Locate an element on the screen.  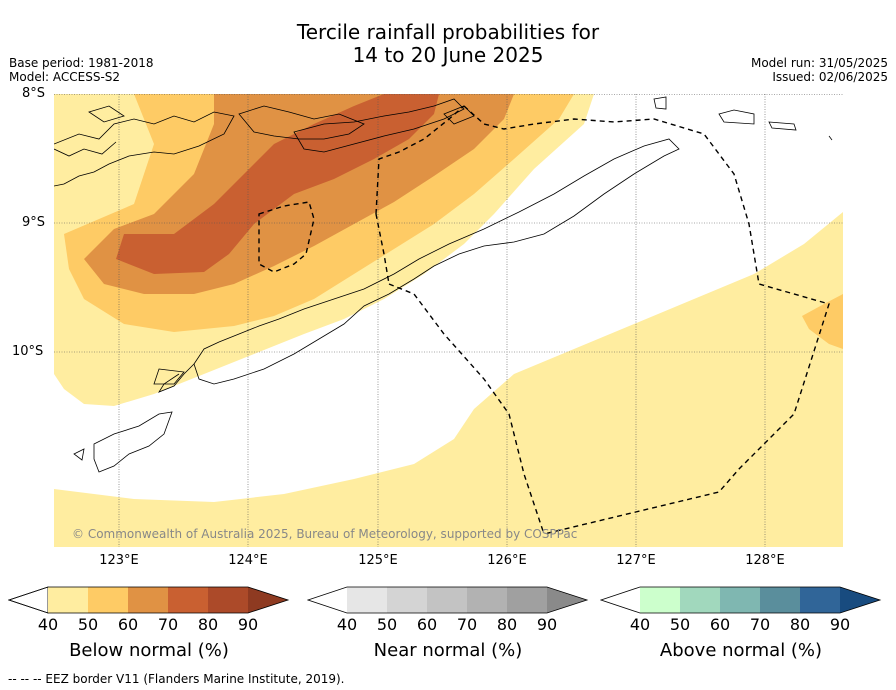
cbar-below-tick-60: 60 is located at coordinates (128, 624).